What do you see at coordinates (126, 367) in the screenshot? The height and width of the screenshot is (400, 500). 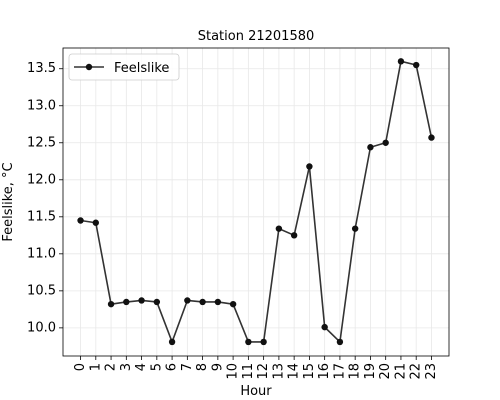 I see `x-tick-label: 3` at bounding box center [126, 367].